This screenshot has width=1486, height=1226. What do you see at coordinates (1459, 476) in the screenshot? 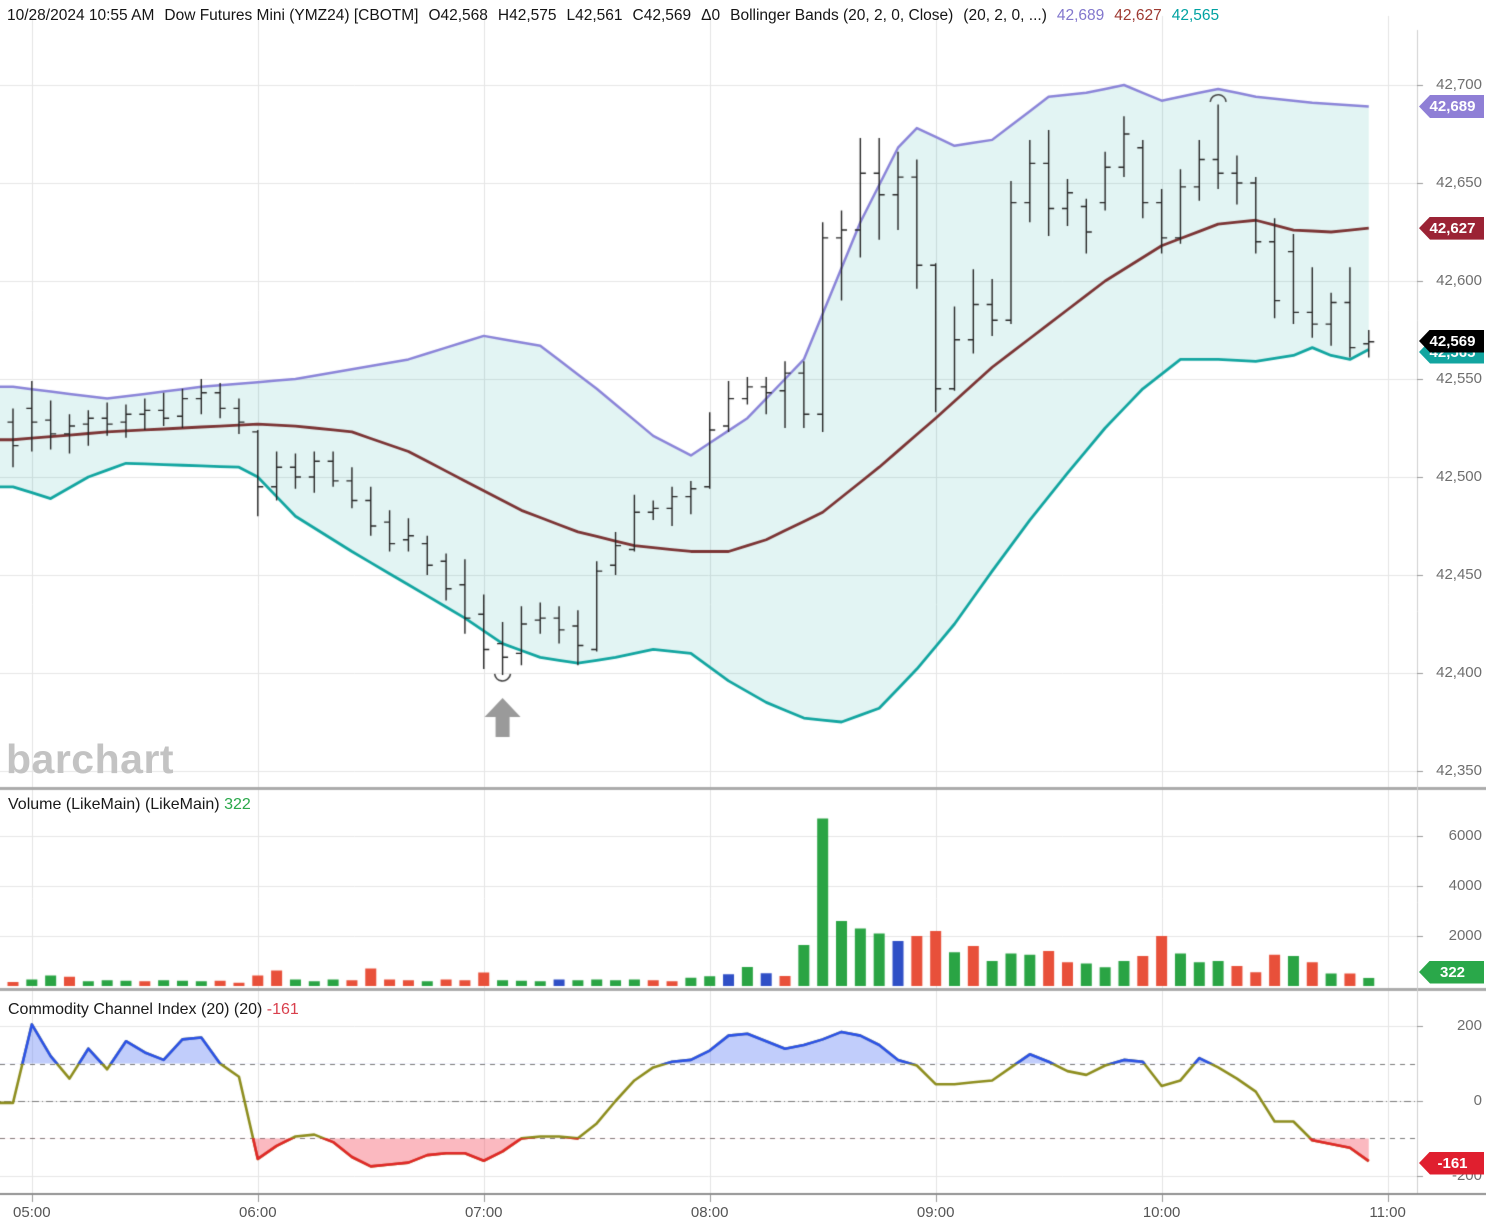
I see `price-axis-label: 42,500` at bounding box center [1459, 476].